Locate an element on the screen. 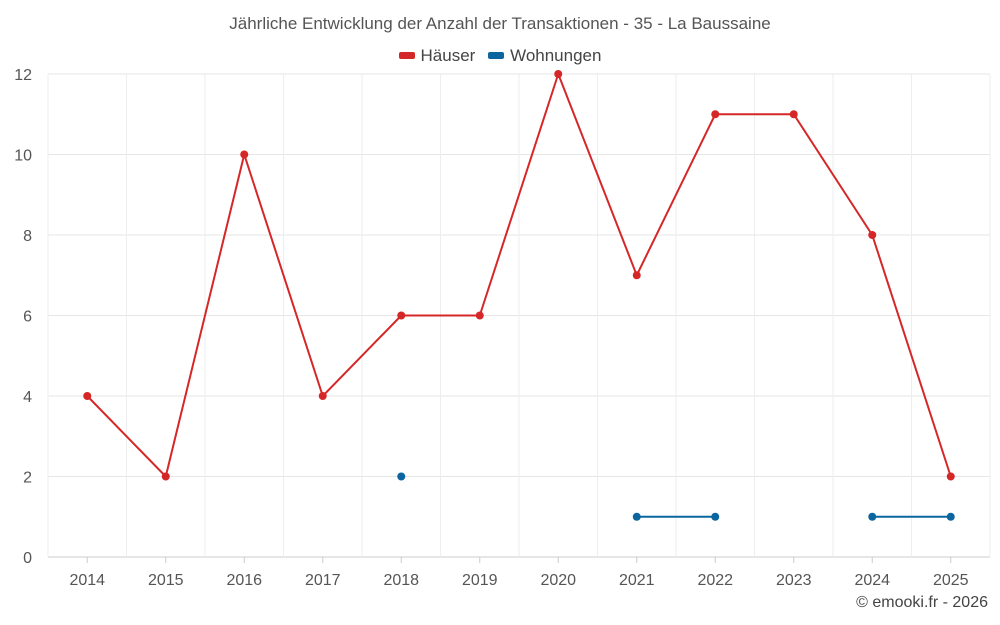 The width and height of the screenshot is (1000, 625). y-tick-label: 4 is located at coordinates (27, 397).